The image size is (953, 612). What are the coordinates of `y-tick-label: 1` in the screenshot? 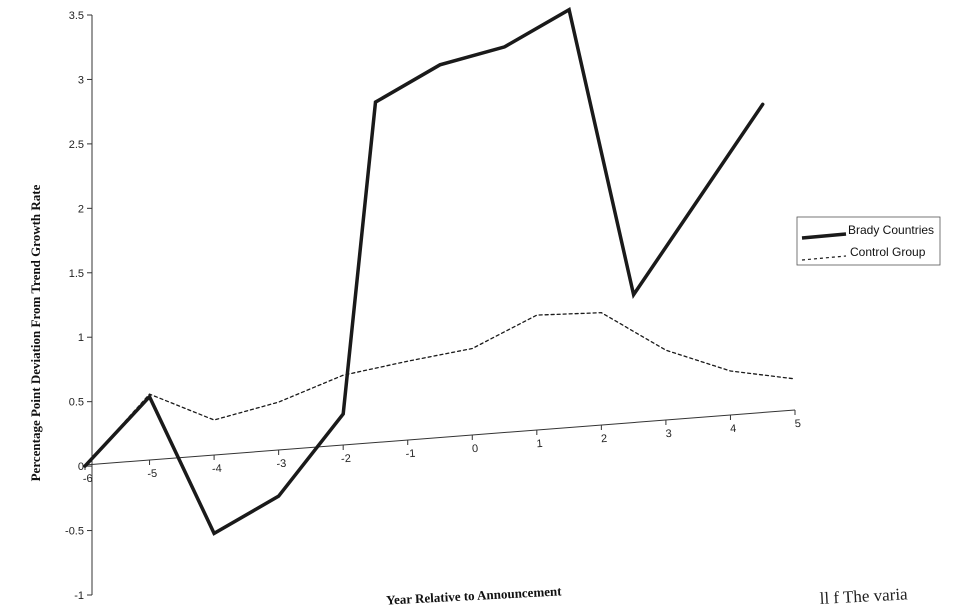 It's located at (81, 338).